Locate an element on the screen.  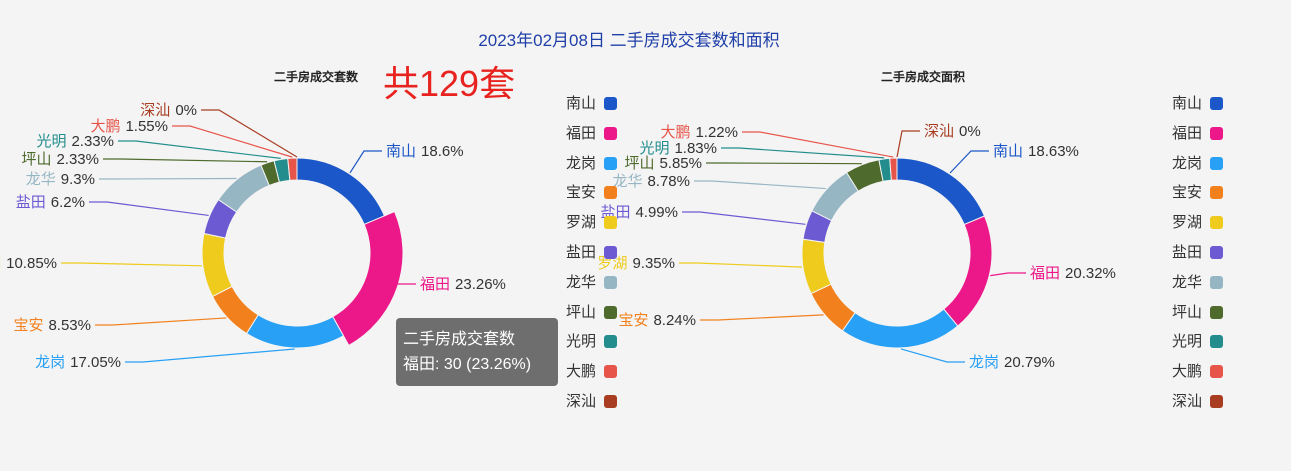
legend-item-1-6: 龙华 is located at coordinates (1197, 283).